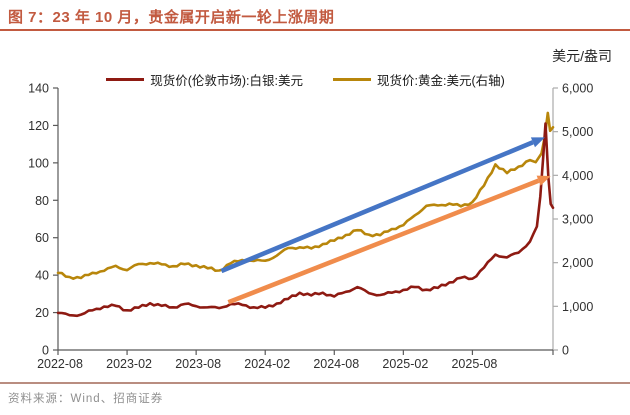 This screenshot has width=630, height=415. What do you see at coordinates (42, 276) in the screenshot?
I see `left-tick-label: 40` at bounding box center [42, 276].